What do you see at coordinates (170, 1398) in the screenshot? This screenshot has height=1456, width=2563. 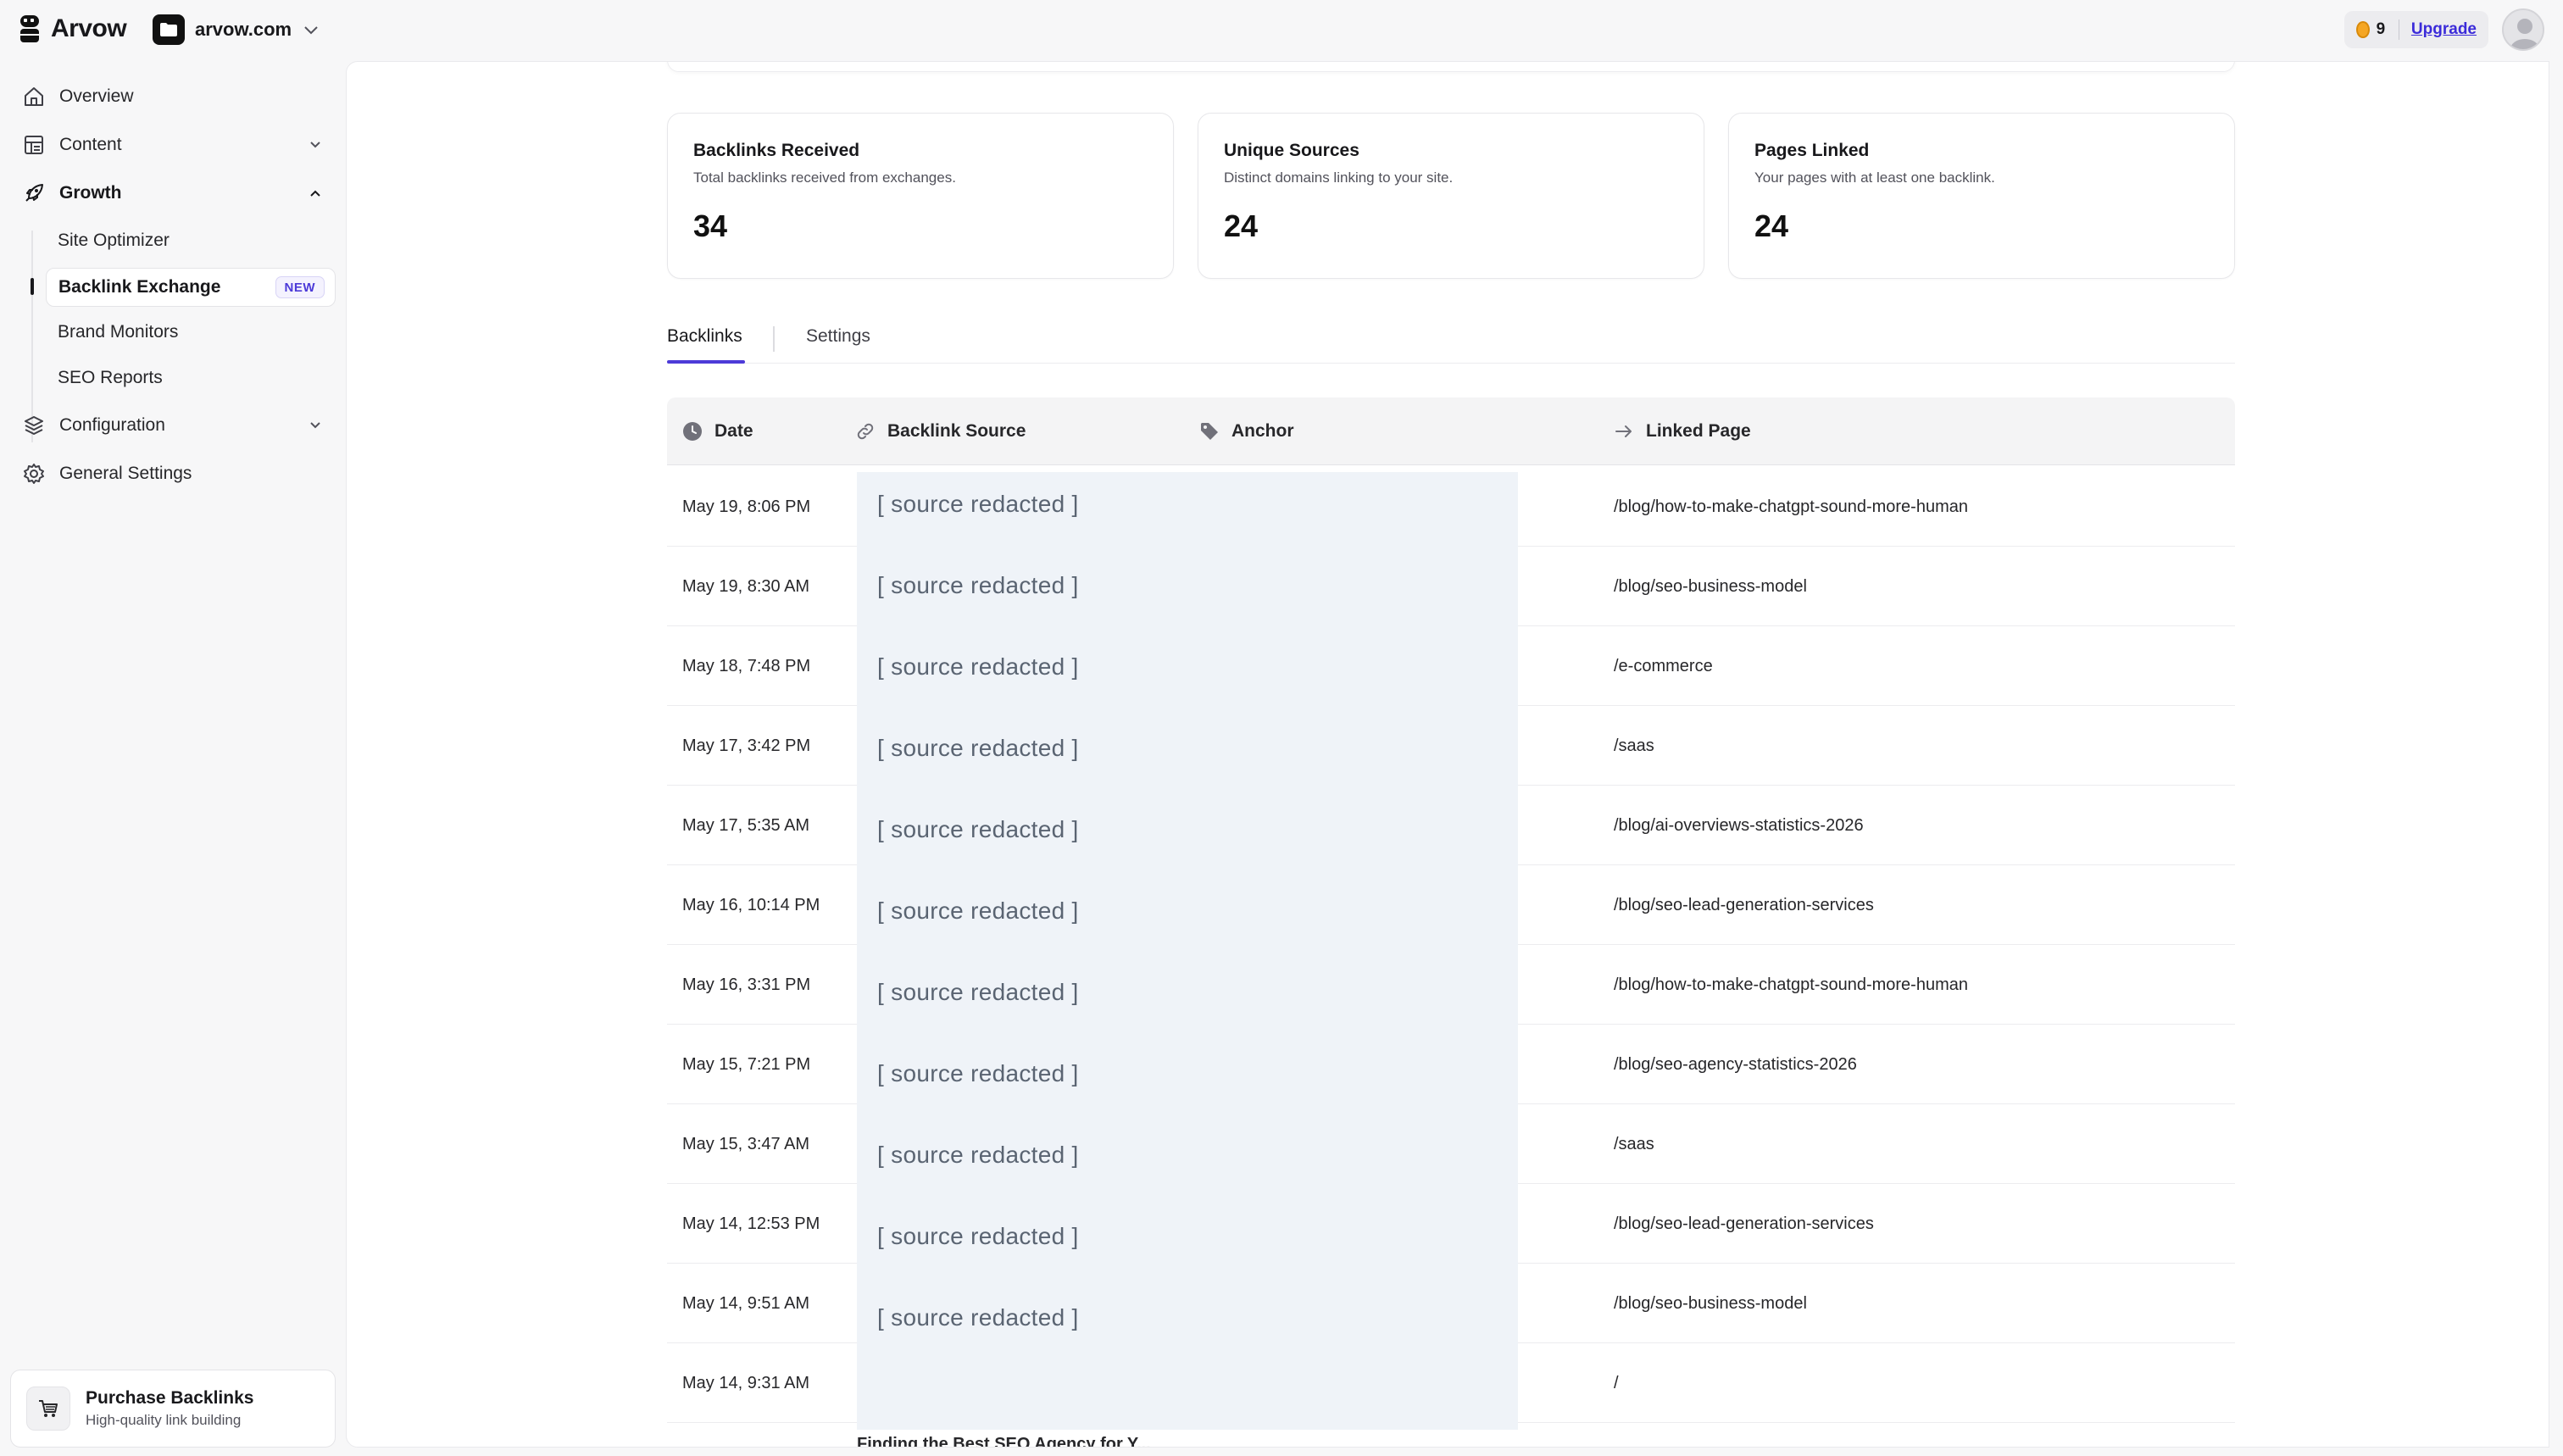 I see `purchase-title: Purchase Backlinks` at bounding box center [170, 1398].